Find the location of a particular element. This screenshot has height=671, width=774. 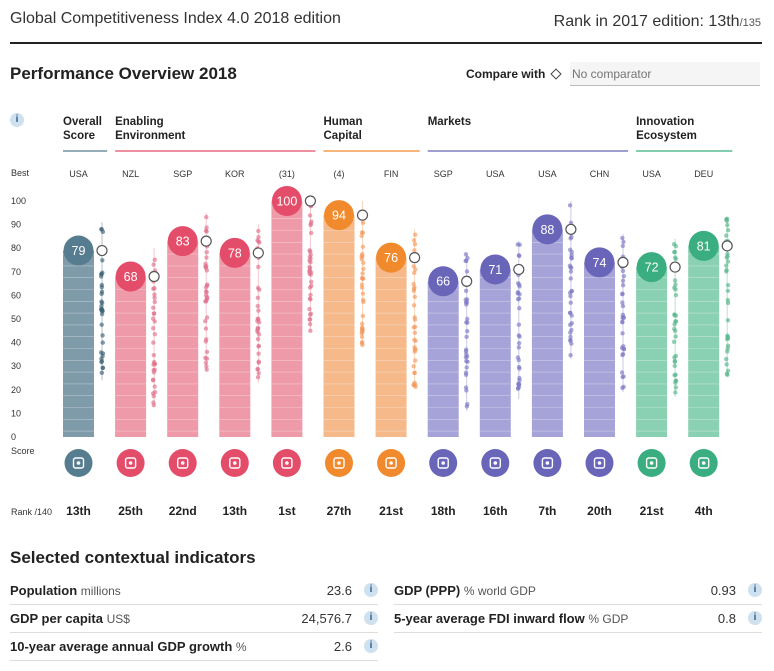

indicator-unit: % world GDP is located at coordinates (499, 591).